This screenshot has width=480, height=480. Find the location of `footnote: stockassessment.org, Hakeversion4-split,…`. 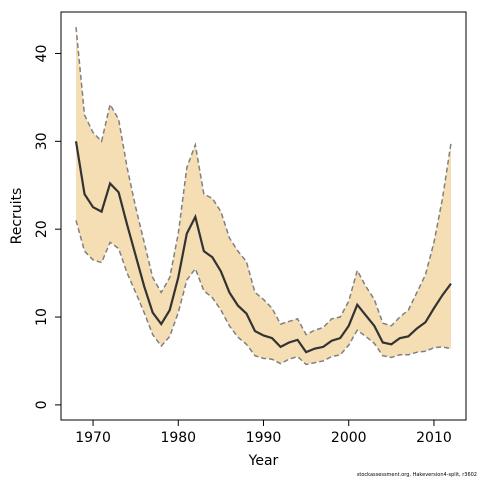

footnote: stockassessment.org, Hakeversion4-split,… is located at coordinates (417, 475).